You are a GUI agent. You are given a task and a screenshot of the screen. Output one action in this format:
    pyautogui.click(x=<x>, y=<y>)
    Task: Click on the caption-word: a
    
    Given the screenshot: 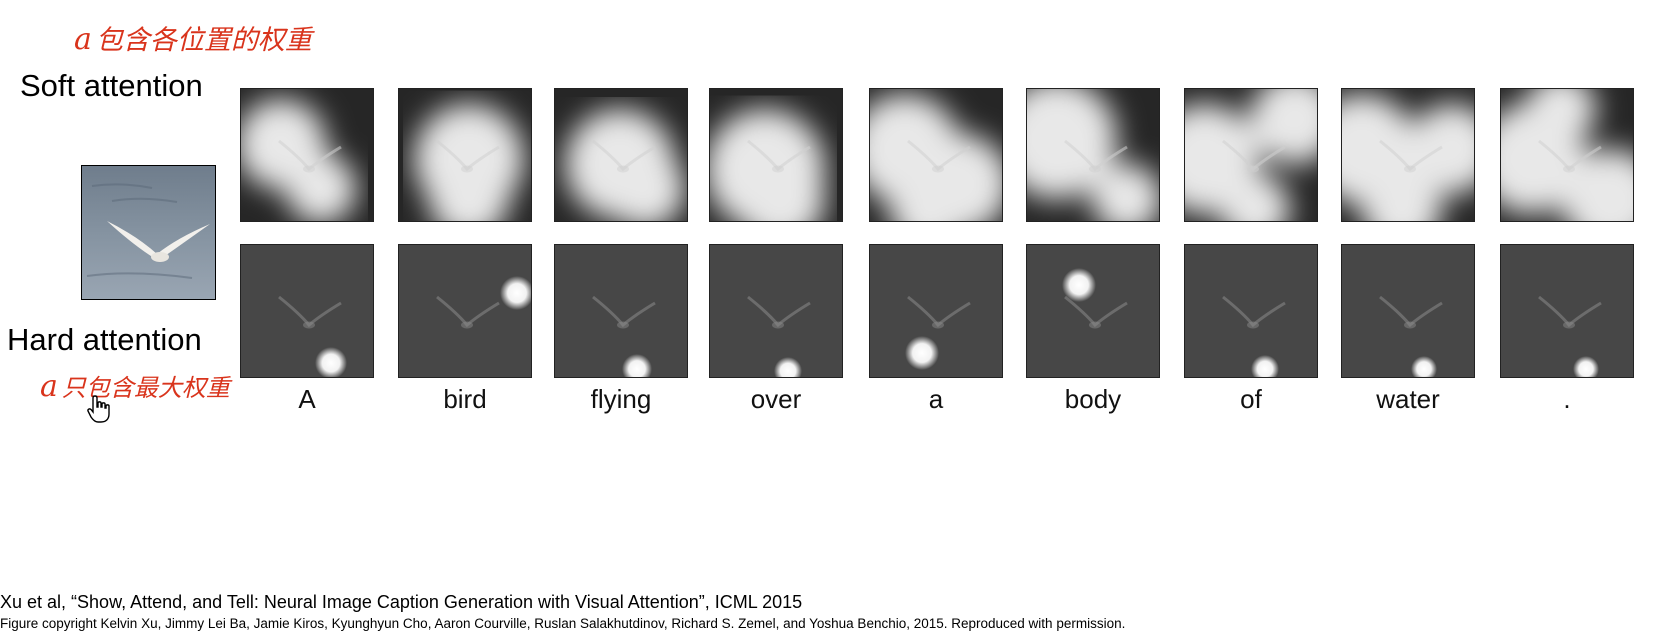 What is the action you would take?
    pyautogui.click(x=936, y=399)
    